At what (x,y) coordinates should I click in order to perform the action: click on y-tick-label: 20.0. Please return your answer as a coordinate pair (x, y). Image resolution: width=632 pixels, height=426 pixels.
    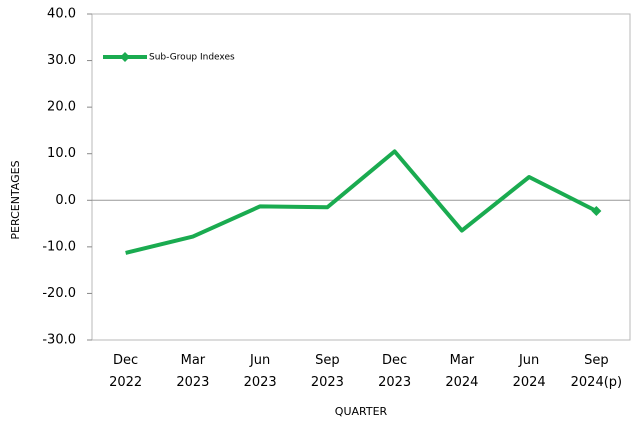
    Looking at the image, I should click on (61, 107).